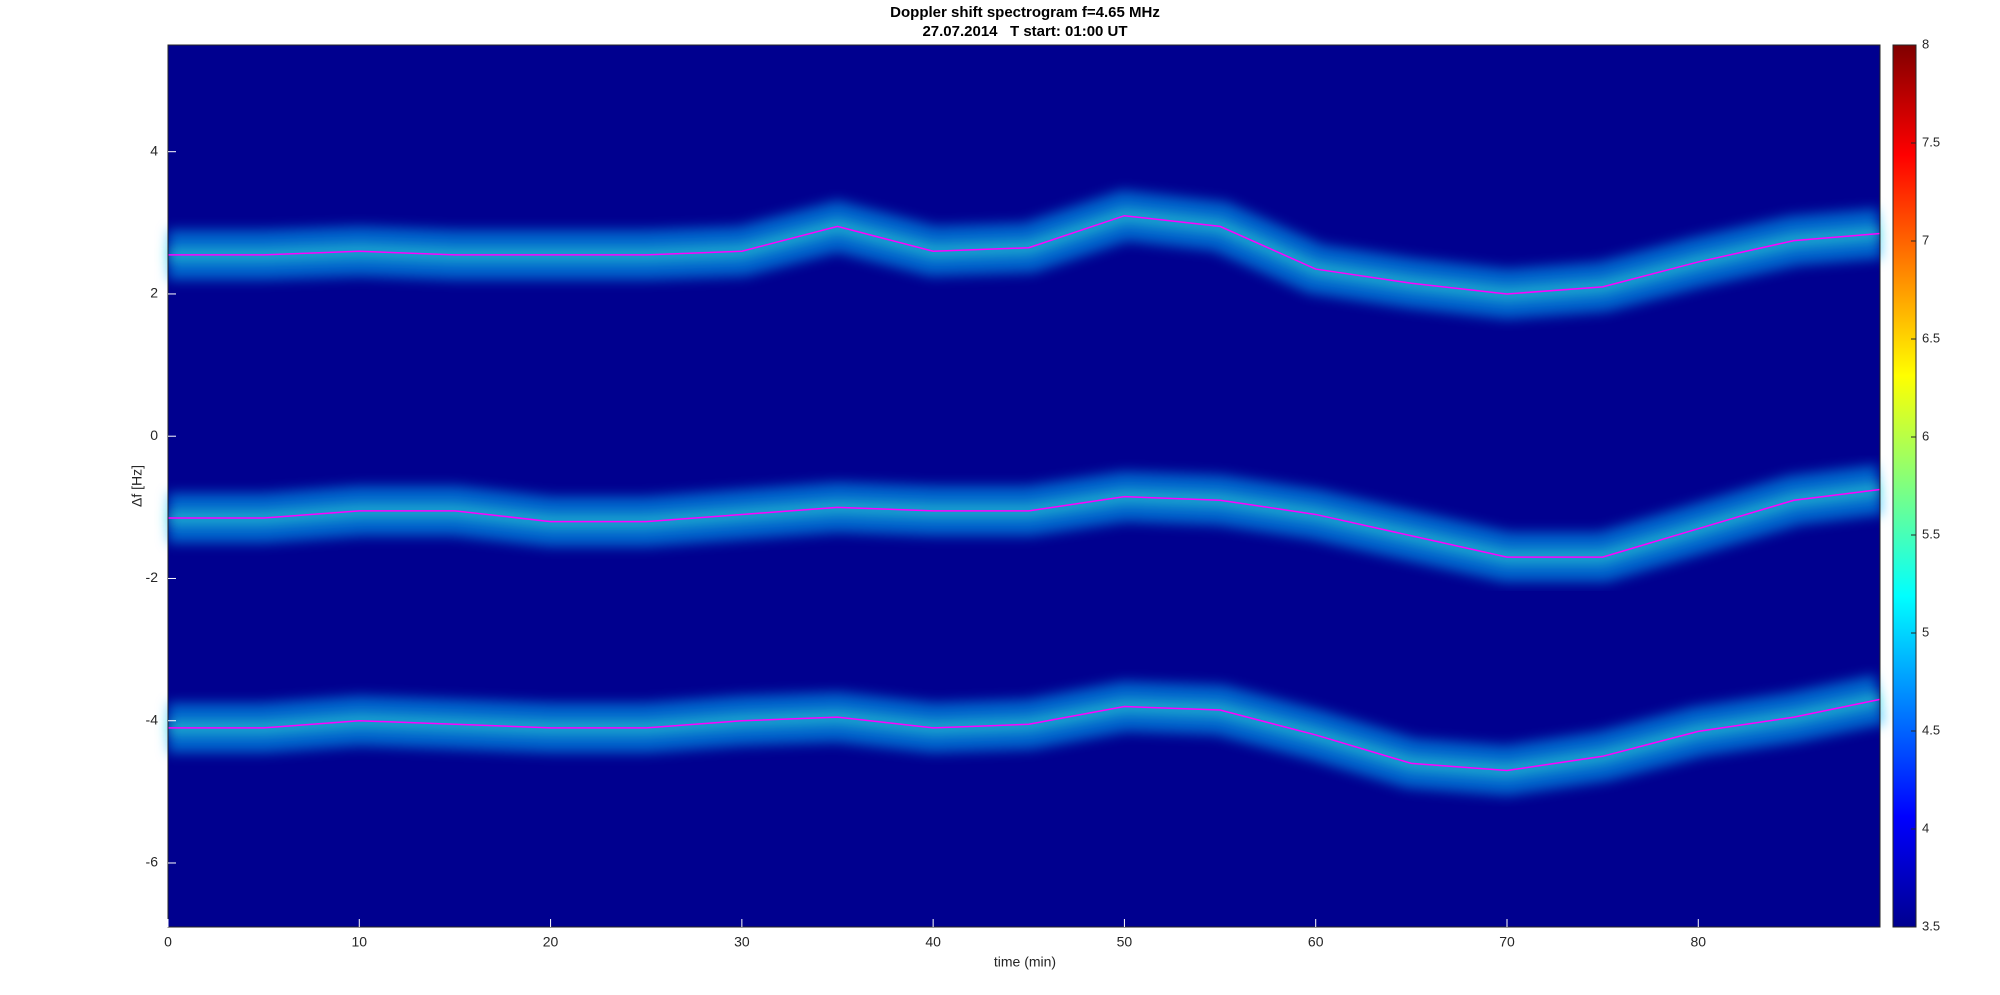 This screenshot has height=995, width=2000. Describe the element at coordinates (137, 486) in the screenshot. I see `y-axis-label: Δf [Hz]` at that location.